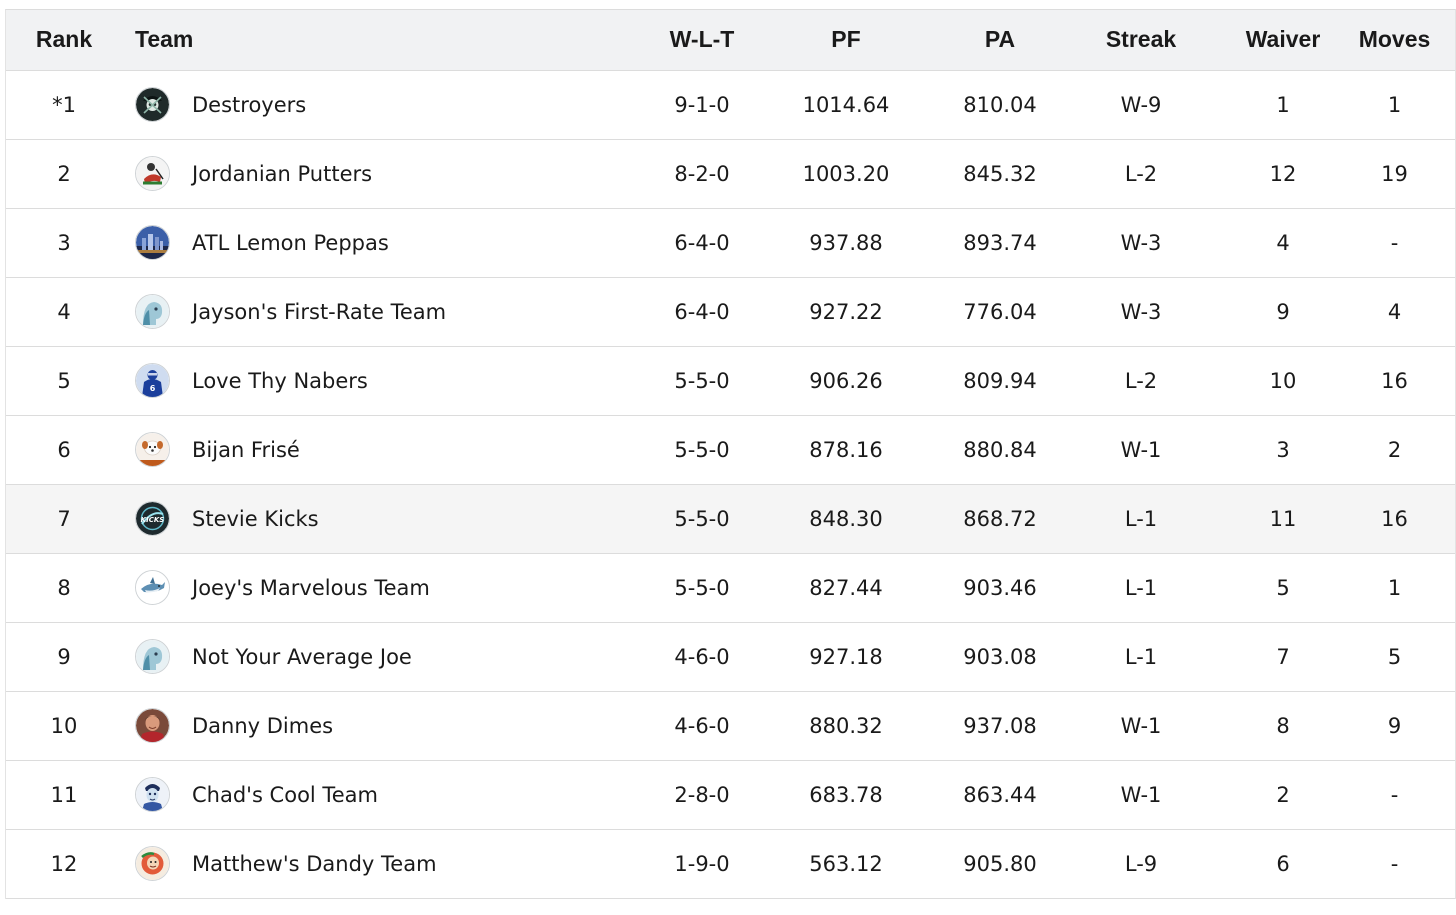 The image size is (1456, 915). Describe the element at coordinates (730, 450) in the screenshot. I see `table-row: 6 Bijan Frisé 5-5-0 878.16 880.84 W-1 3 2` at that location.